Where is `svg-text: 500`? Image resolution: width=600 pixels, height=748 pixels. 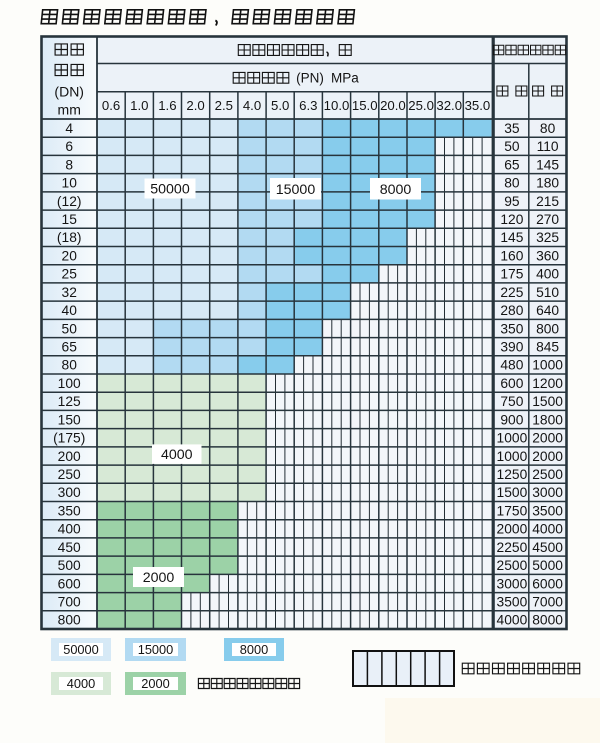 svg-text: 500 is located at coordinates (69, 565).